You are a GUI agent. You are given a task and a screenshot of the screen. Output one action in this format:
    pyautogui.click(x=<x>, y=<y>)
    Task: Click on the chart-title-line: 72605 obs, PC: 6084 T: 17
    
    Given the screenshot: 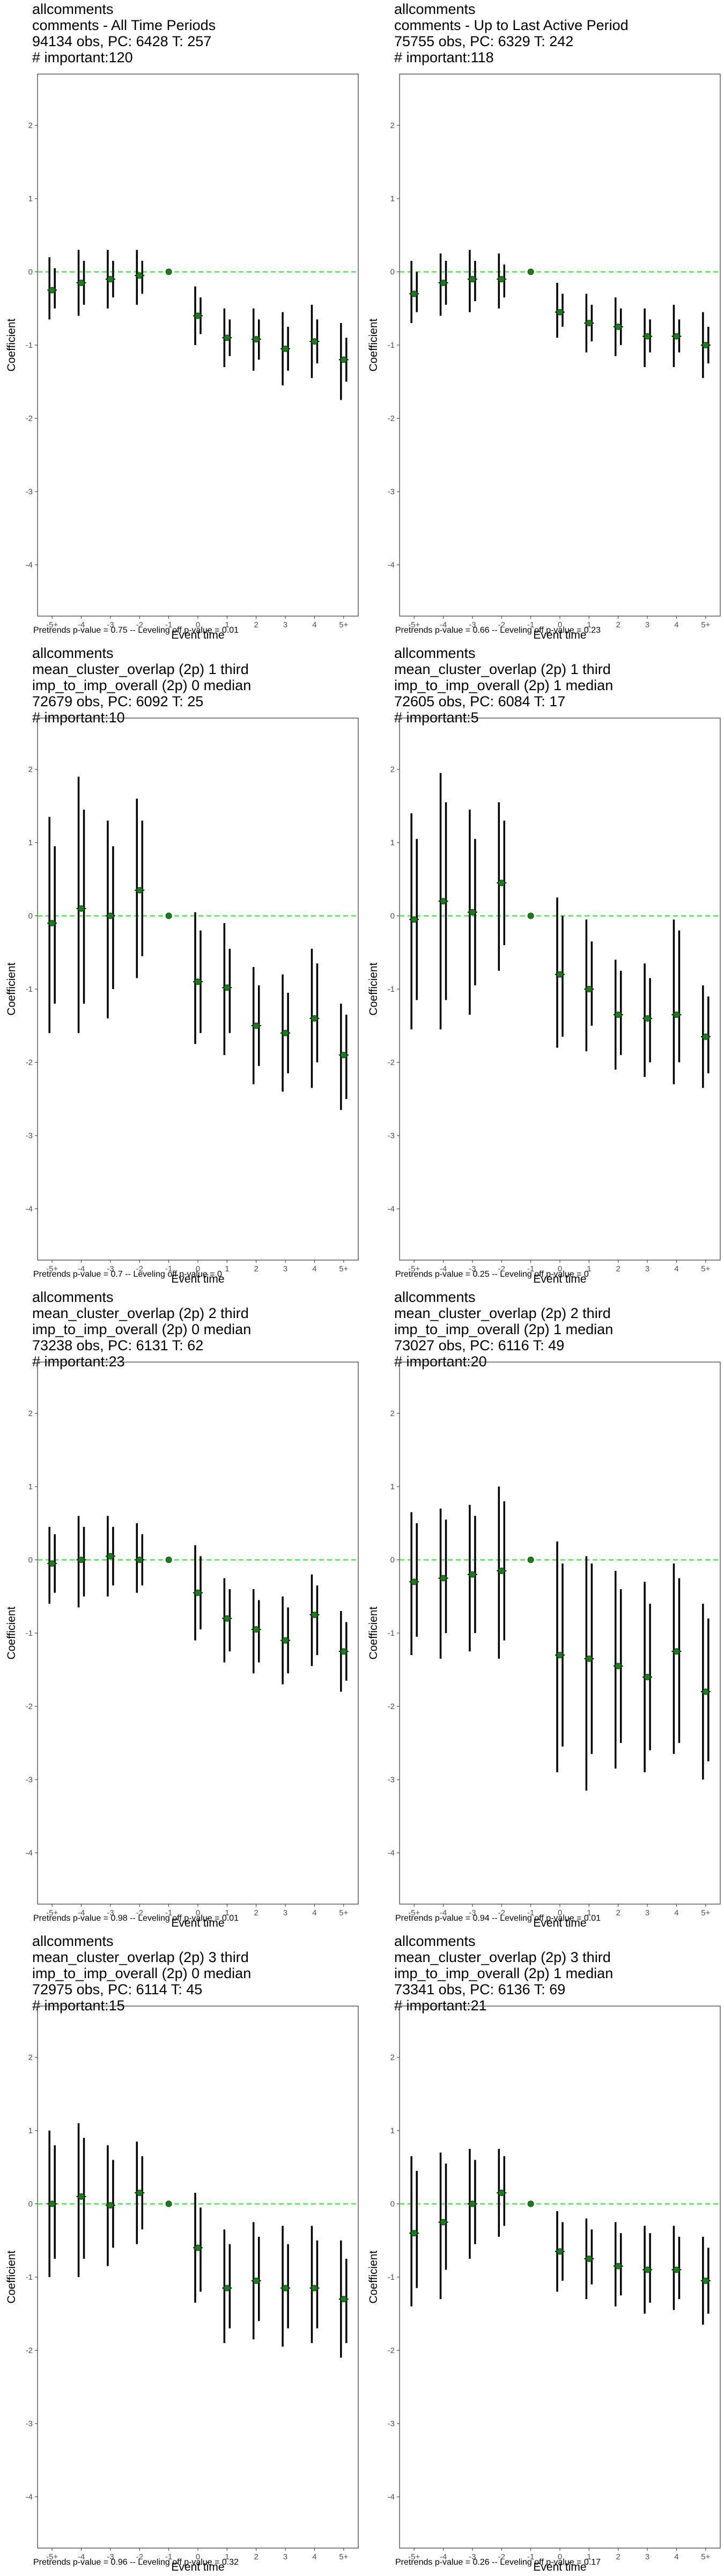 What is the action you would take?
    pyautogui.click(x=480, y=701)
    